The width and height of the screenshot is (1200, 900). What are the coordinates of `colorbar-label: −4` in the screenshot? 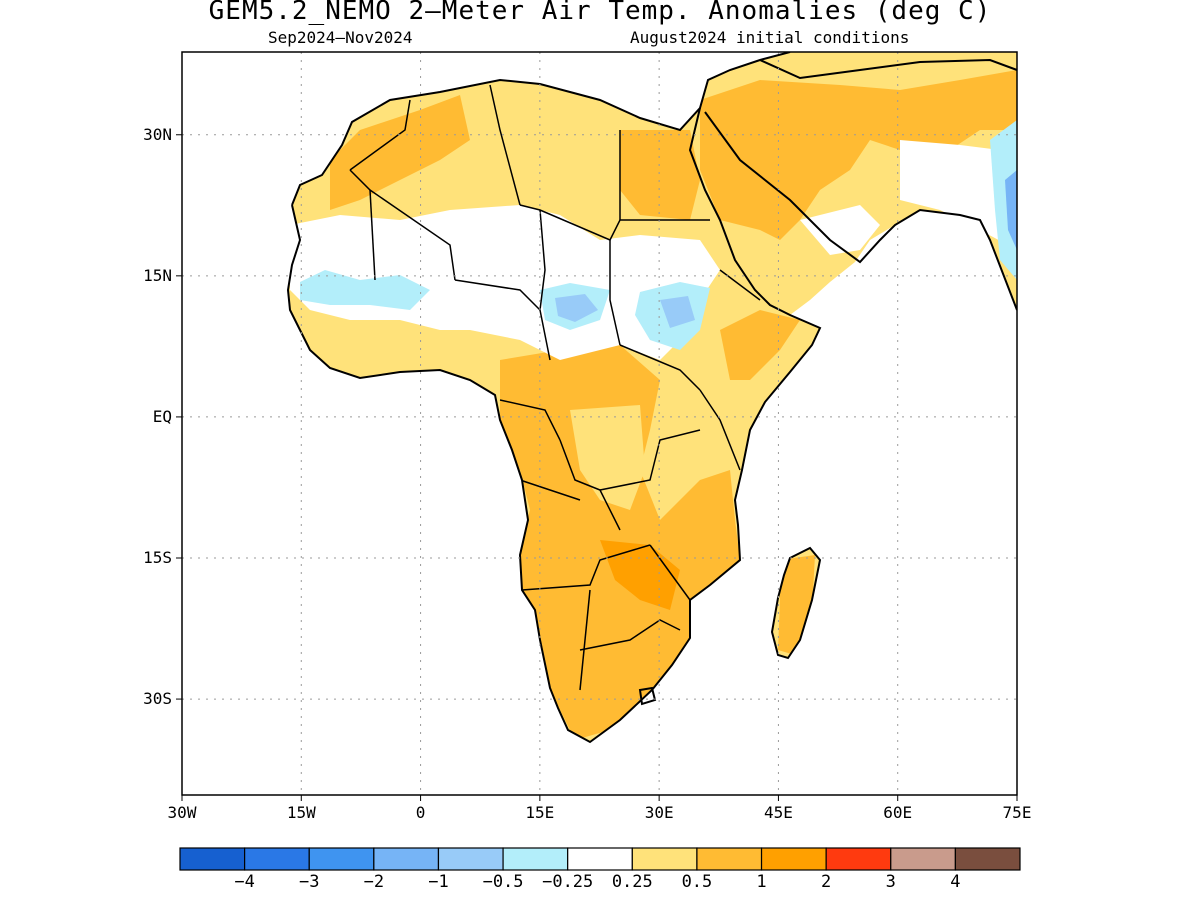 It's located at (244, 882).